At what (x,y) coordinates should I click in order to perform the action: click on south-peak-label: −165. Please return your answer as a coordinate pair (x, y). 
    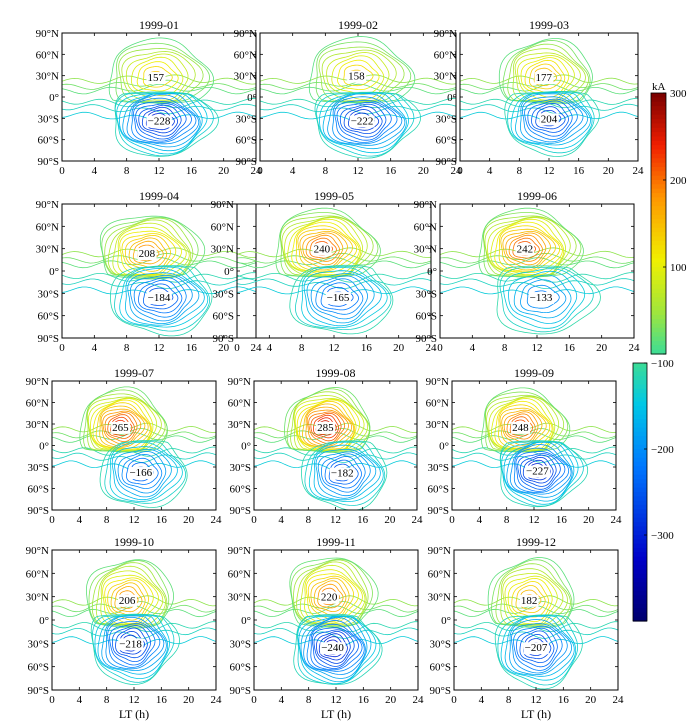
    Looking at the image, I should click on (338, 298).